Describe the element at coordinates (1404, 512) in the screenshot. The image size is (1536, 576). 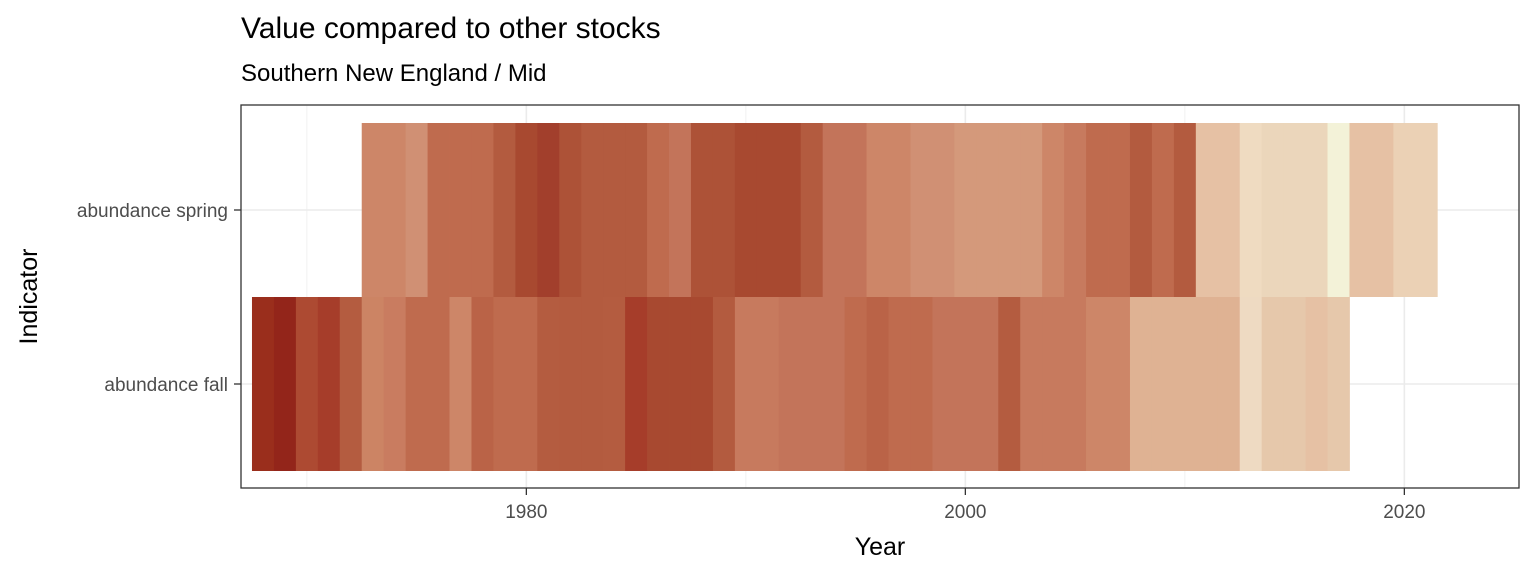
I see `x-tick-label: 2020` at that location.